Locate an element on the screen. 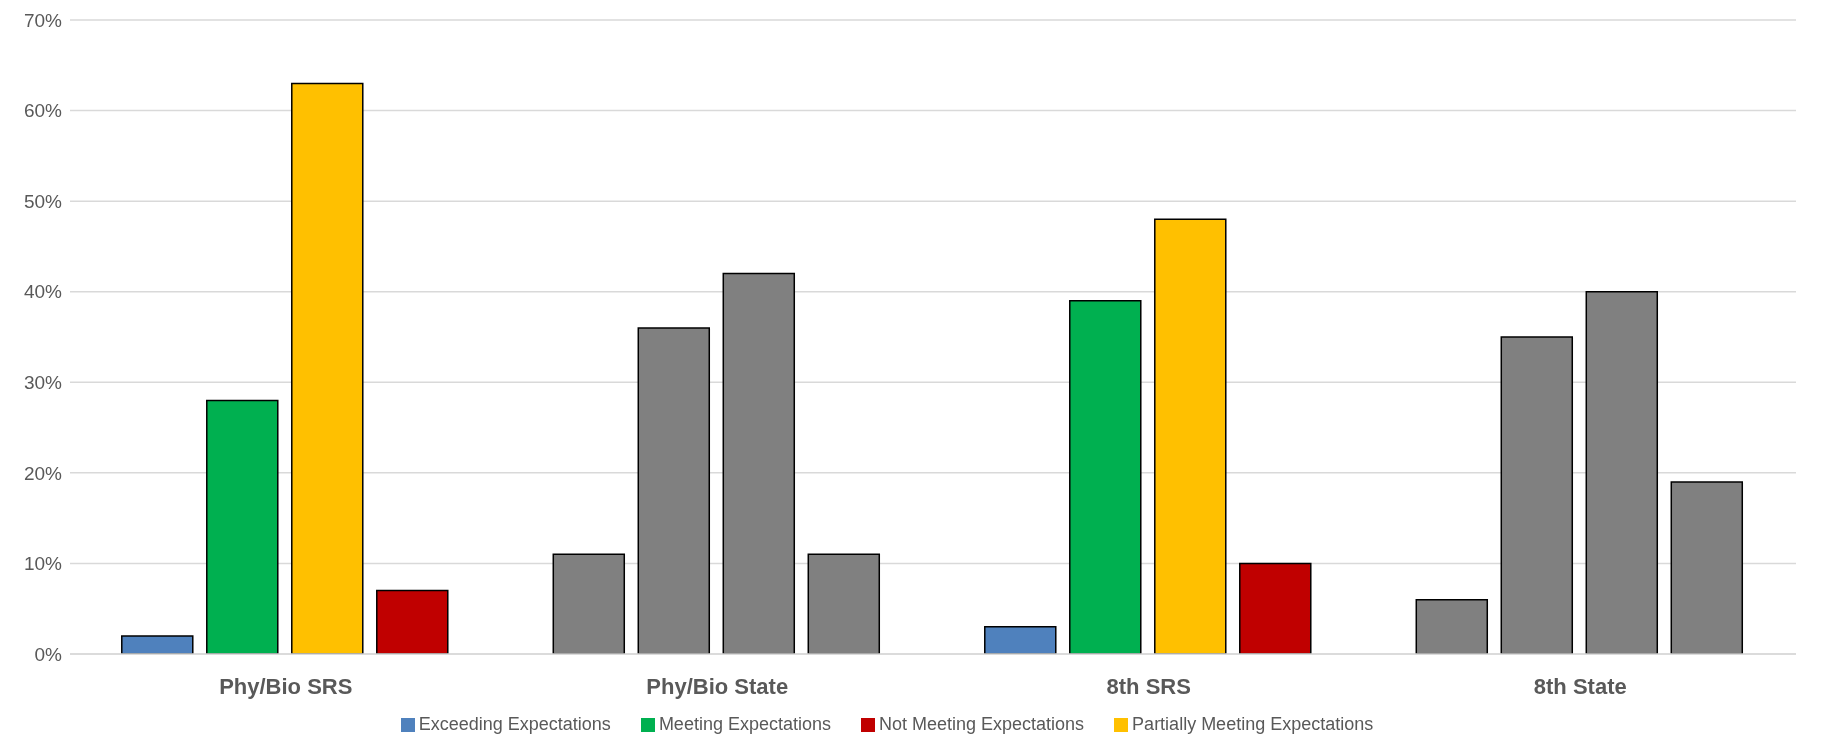  y-tick-label: 10% is located at coordinates (43, 564).